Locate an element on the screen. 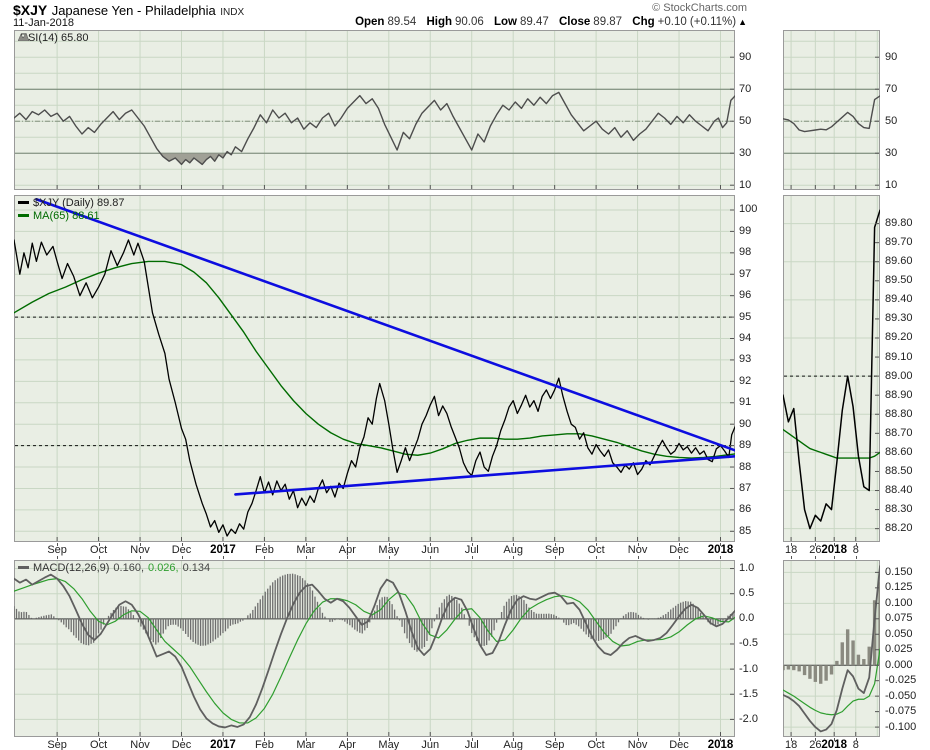  x-axis-tick-label: May is located at coordinates (389, 744).